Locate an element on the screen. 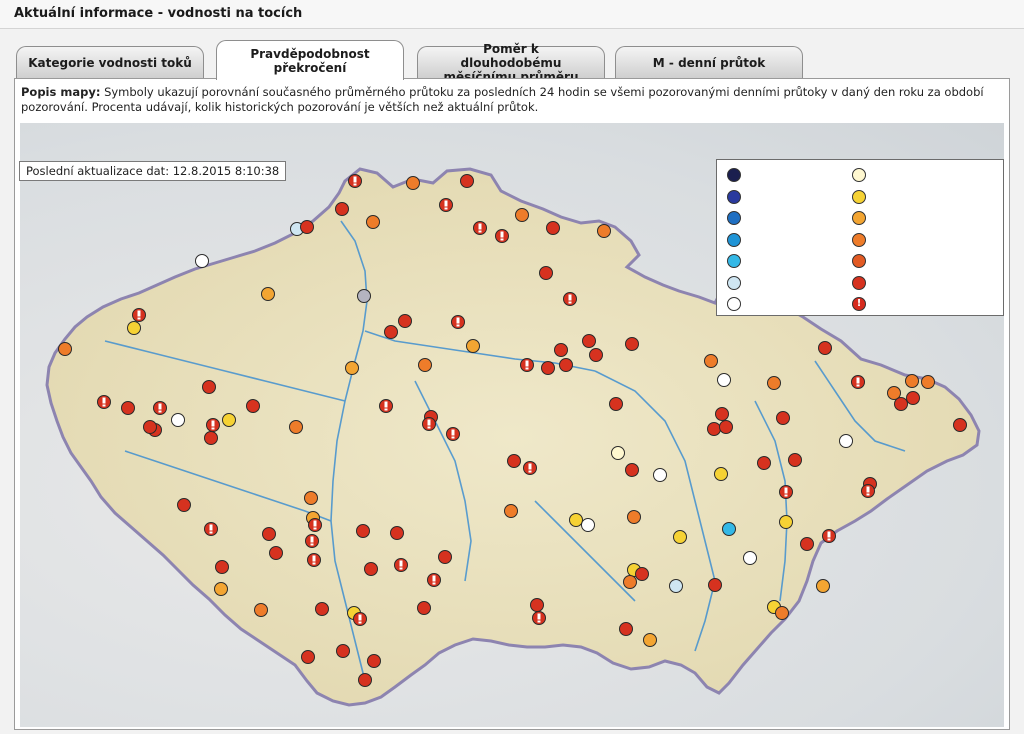 This screenshot has height=734, width=1024. tab-kategorie-vodnosti: Kategorie vodnosti toků is located at coordinates (110, 62).